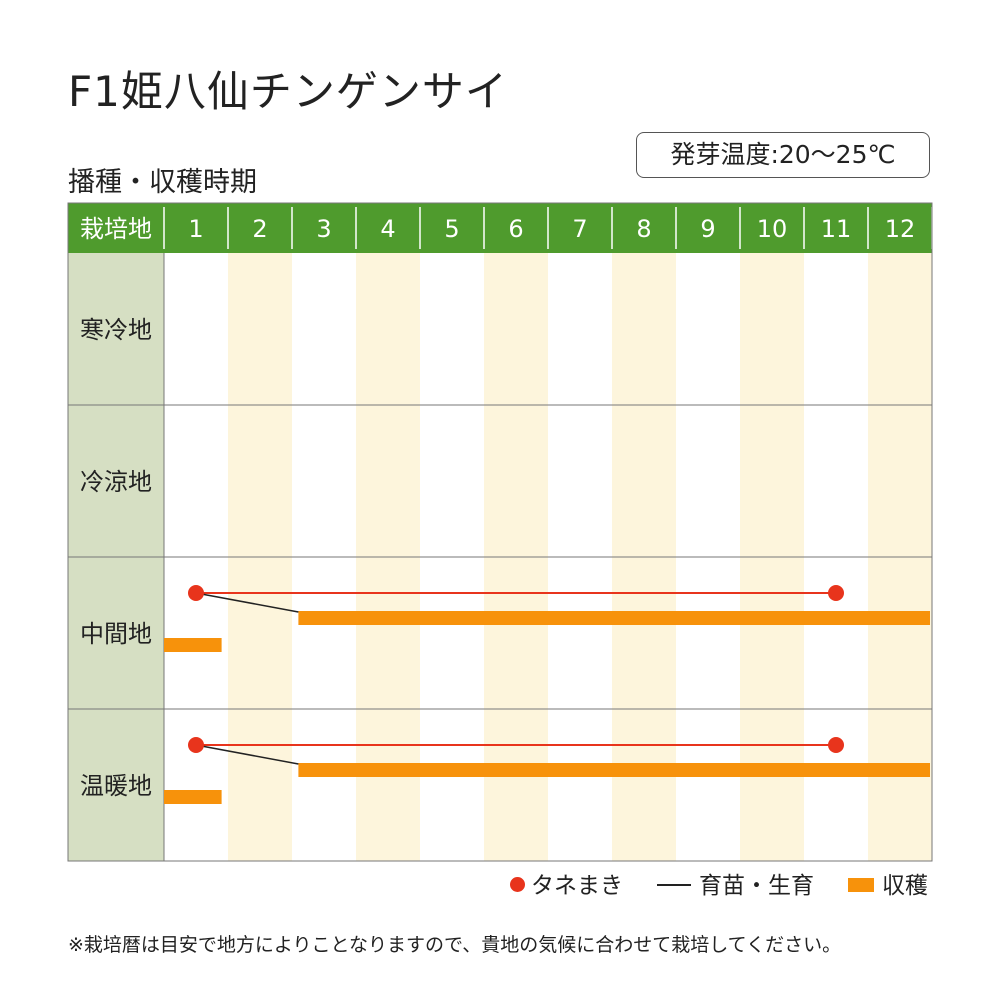 This screenshot has width=1000, height=1000. I want to click on month-label: 2, so click(259, 229).